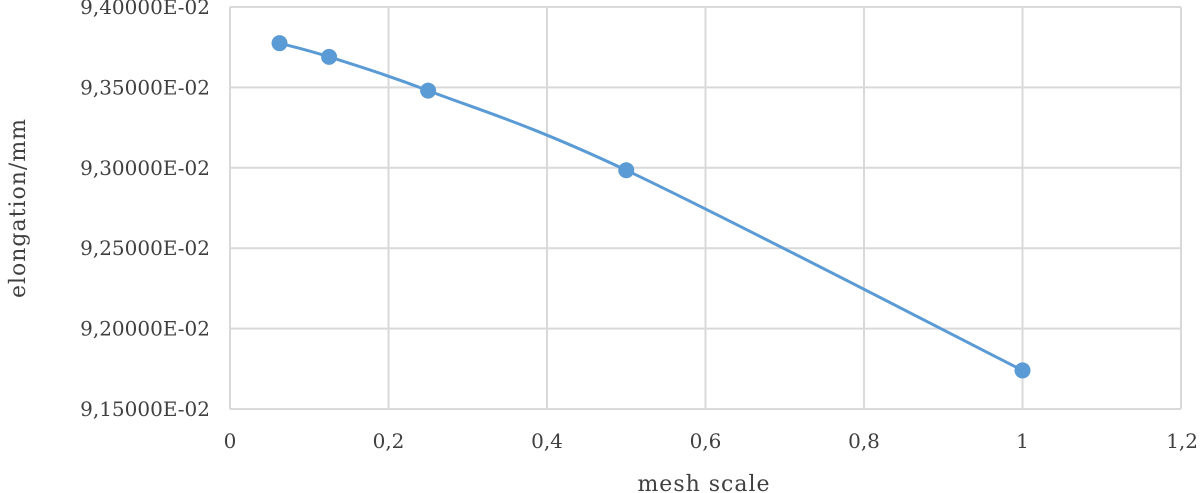 Image resolution: width=1200 pixels, height=493 pixels. Describe the element at coordinates (703, 482) in the screenshot. I see `x-axis-title: mesh scale` at that location.